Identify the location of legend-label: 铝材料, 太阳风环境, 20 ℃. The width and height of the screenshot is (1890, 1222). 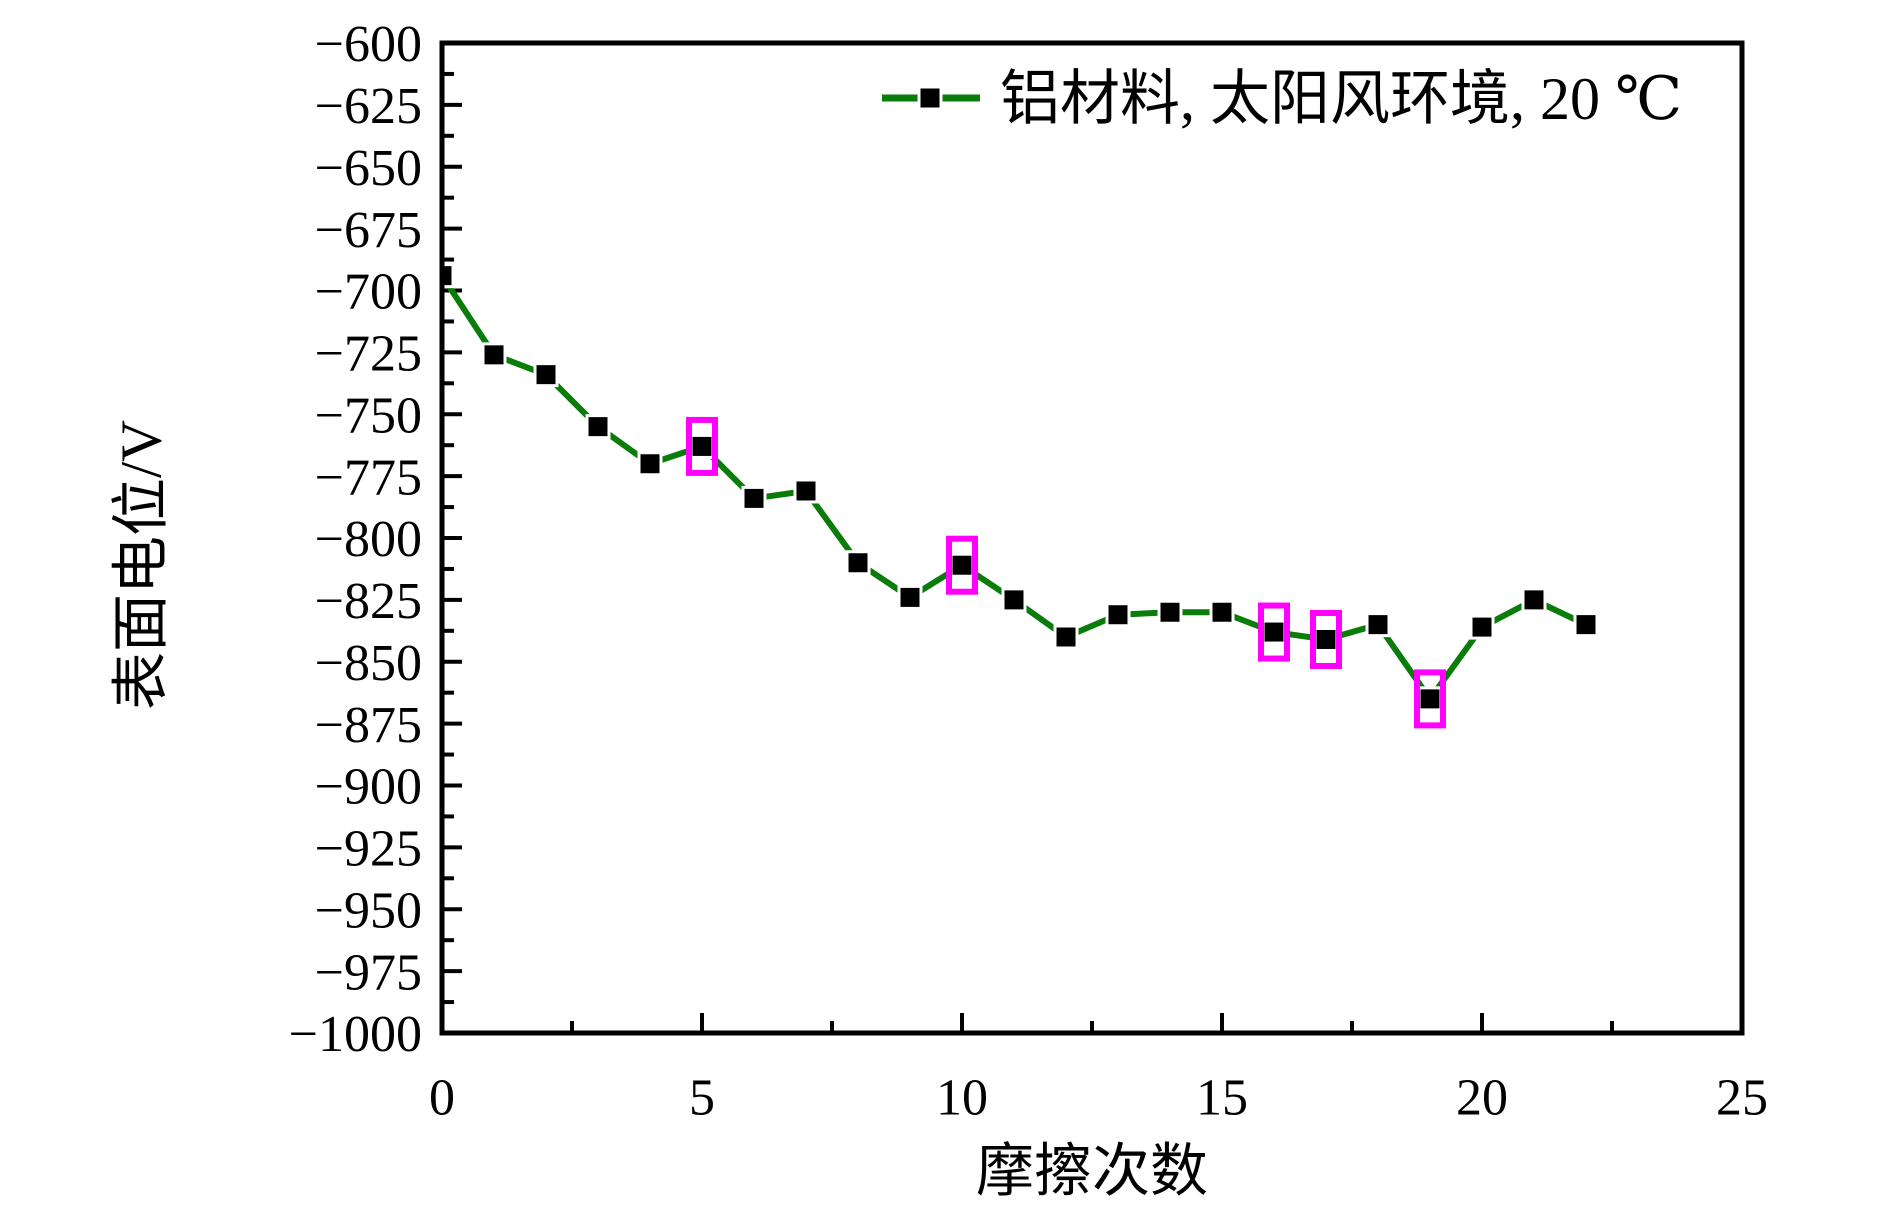
(1341, 99).